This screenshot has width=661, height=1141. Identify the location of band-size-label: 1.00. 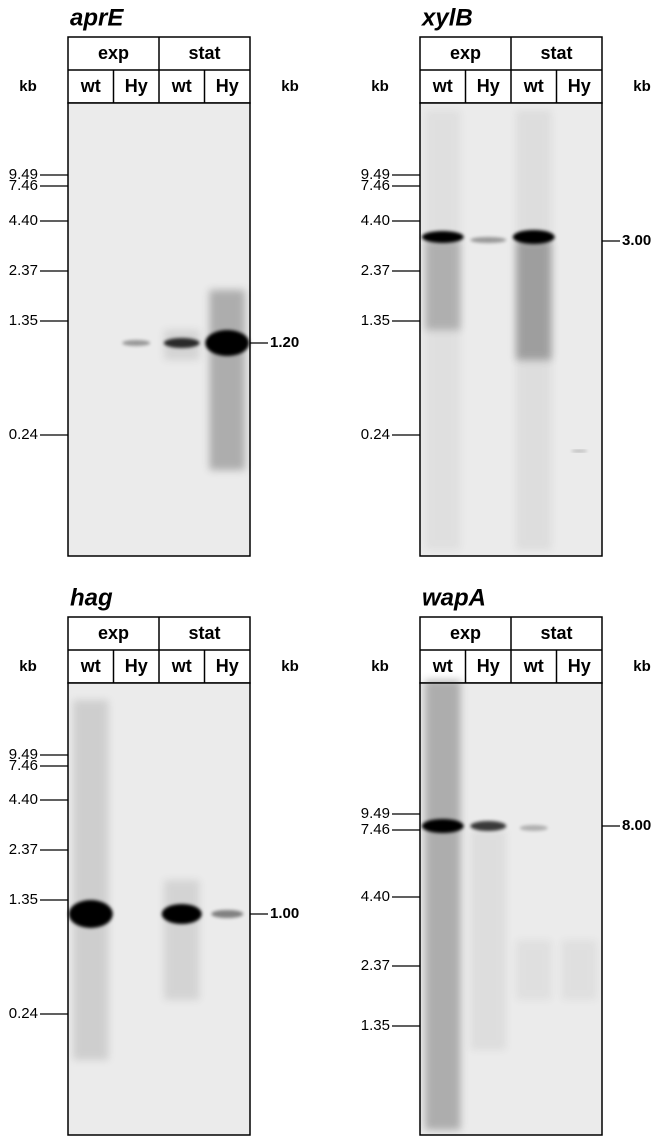
(284, 913).